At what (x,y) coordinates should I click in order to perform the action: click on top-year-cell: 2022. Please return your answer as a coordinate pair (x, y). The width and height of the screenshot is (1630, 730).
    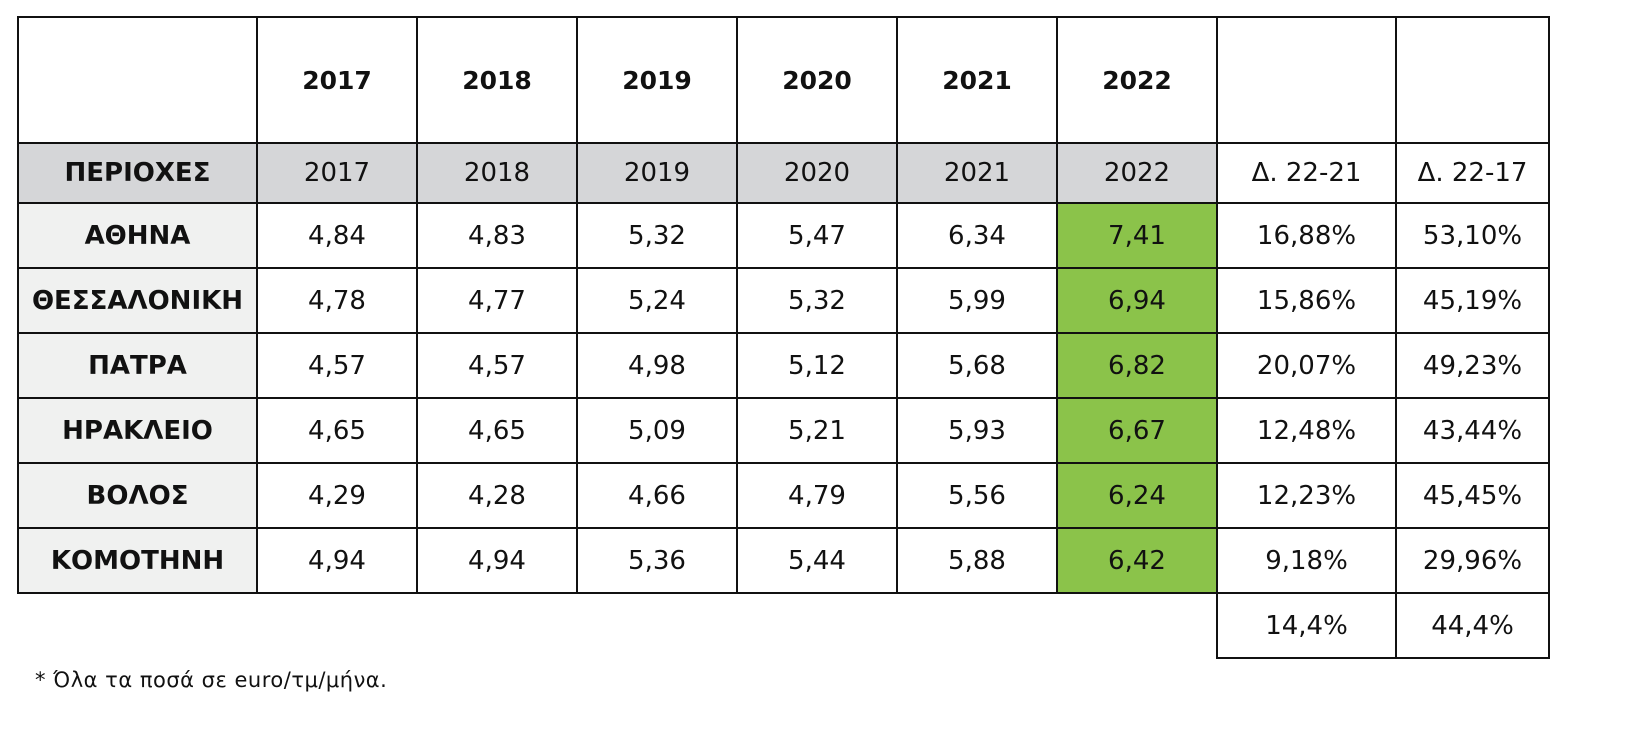
    Looking at the image, I should click on (1137, 80).